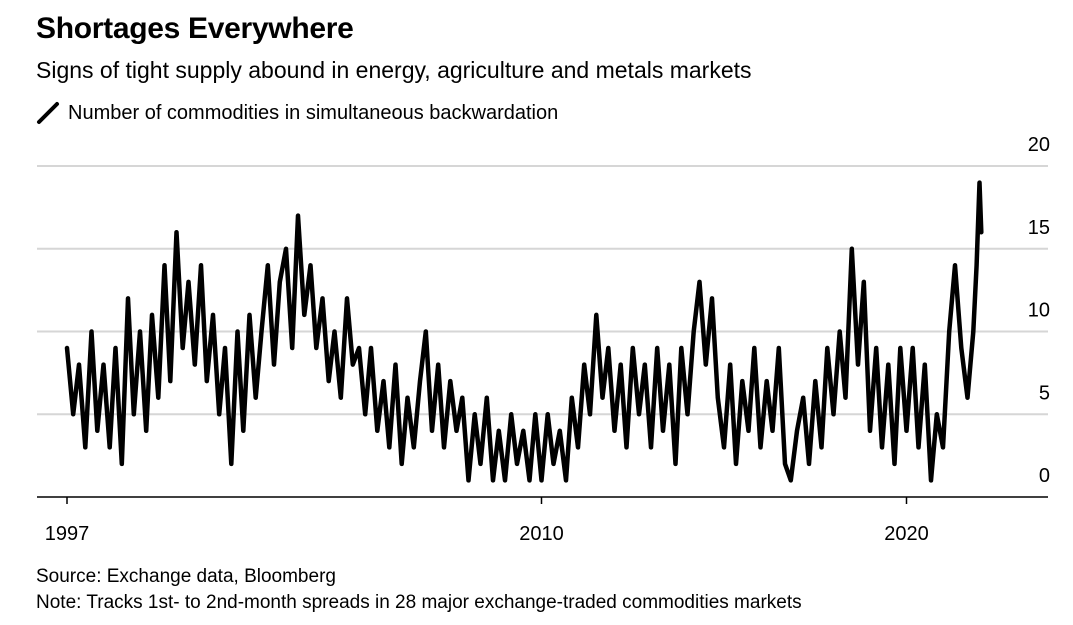 Image resolution: width=1073 pixels, height=625 pixels. Describe the element at coordinates (186, 576) in the screenshot. I see `source-note: Source: Exchange data, Bloomberg` at that location.